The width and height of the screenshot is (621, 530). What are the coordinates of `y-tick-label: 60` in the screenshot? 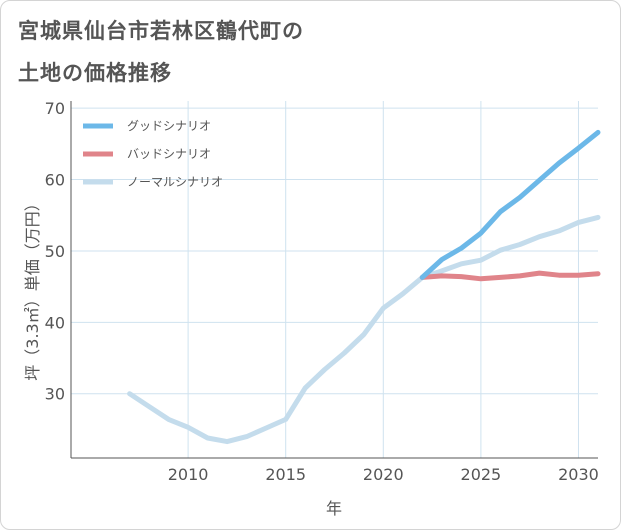 It's located at (55, 180).